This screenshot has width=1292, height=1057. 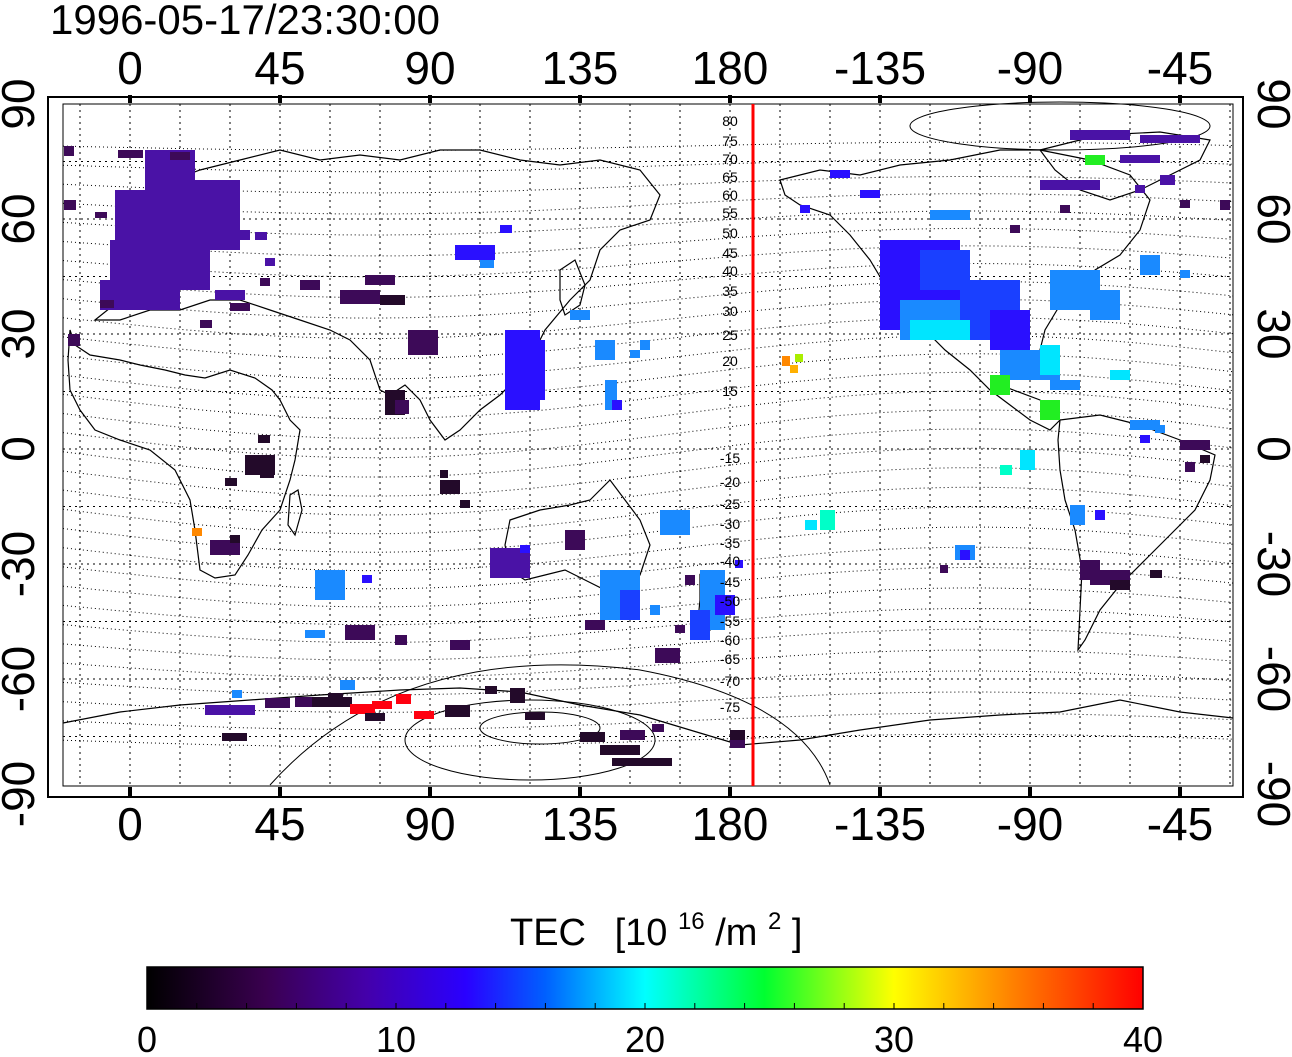 What do you see at coordinates (730, 291) in the screenshot?
I see `contour-label: 35` at bounding box center [730, 291].